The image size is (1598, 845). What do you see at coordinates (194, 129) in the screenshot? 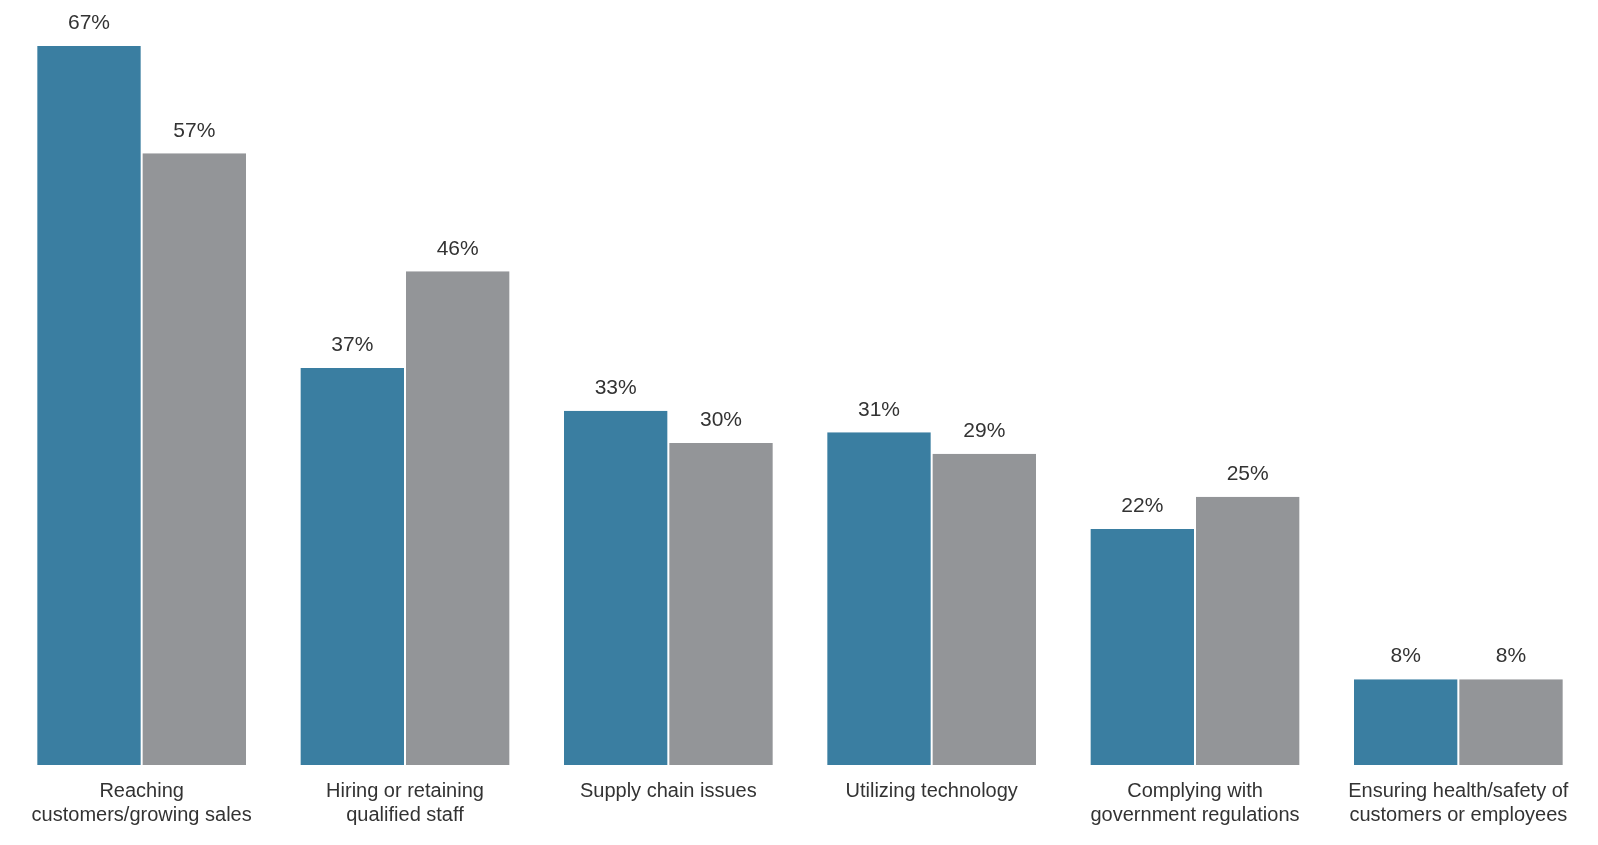
I see `data-label: 57%` at bounding box center [194, 129].